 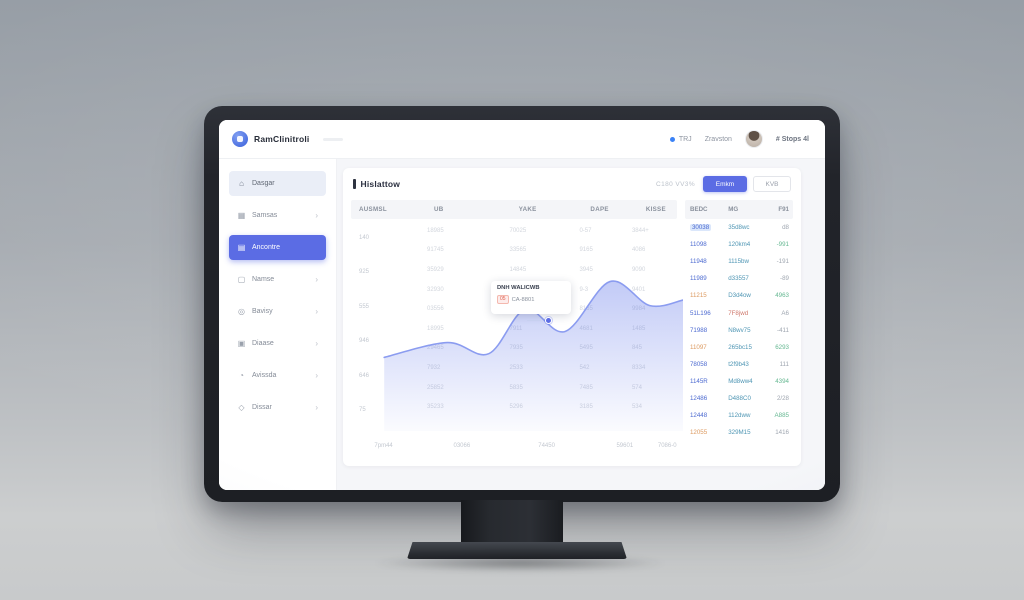 I want to click on user-avatar, so click(x=753, y=139).